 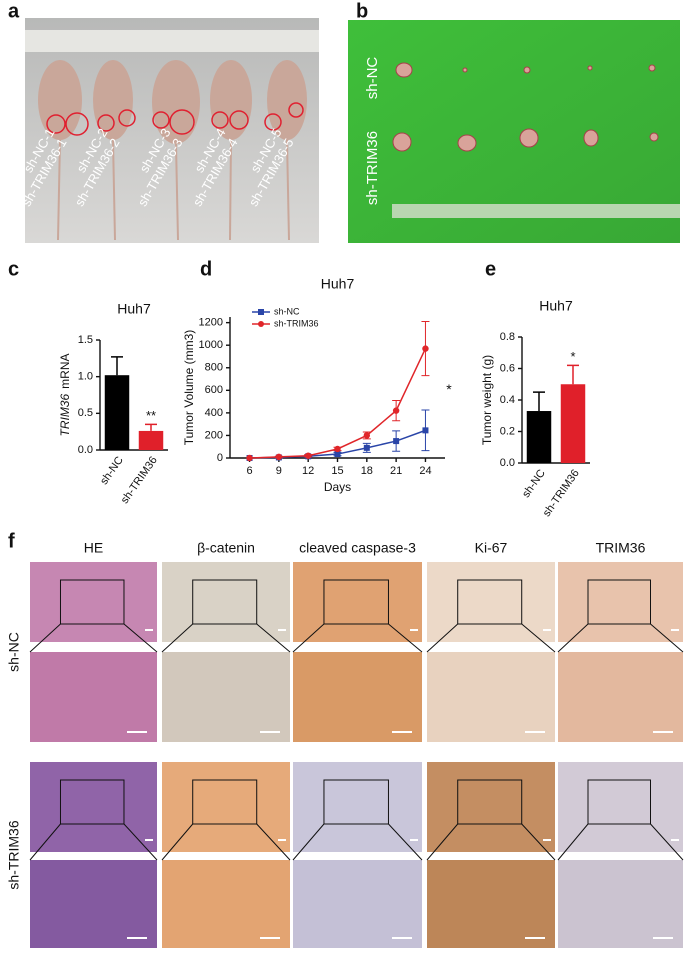 I want to click on y-tick-label: 200, so click(x=214, y=435).